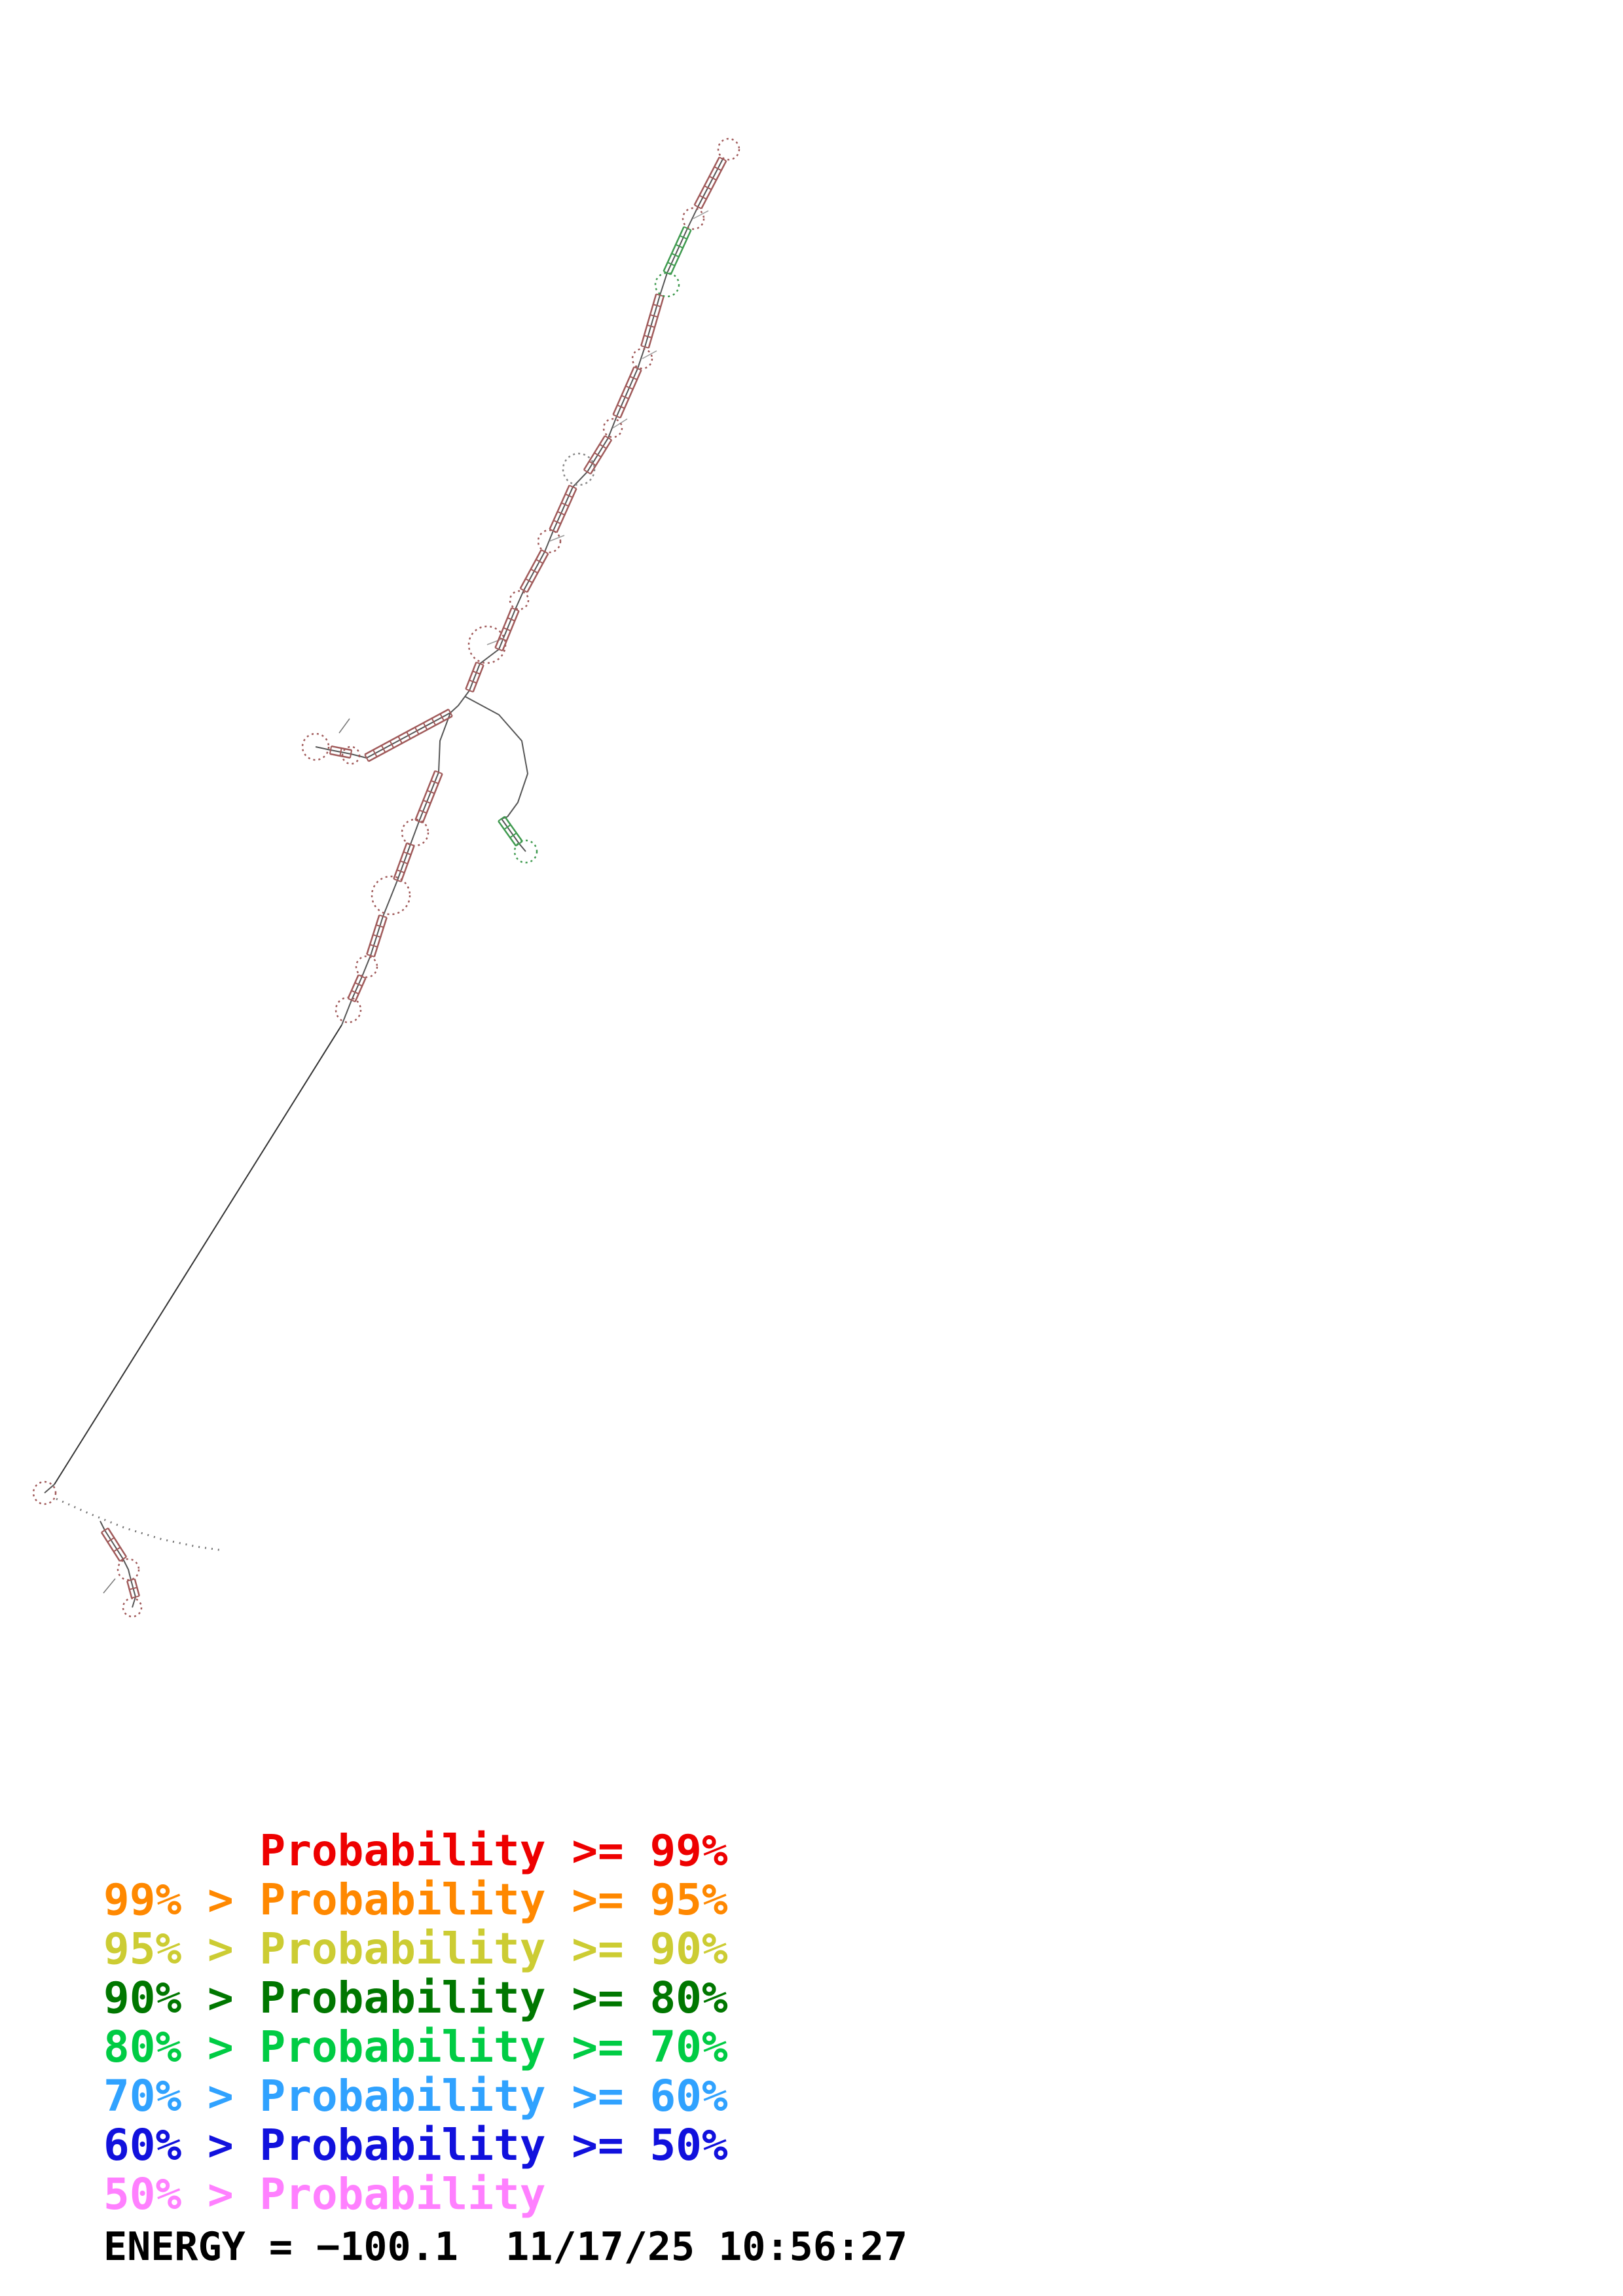 This screenshot has width=1623, height=2296. I want to click on energy-line: ENERGY = −100.1 11/17/25 10:56:27, so click(505, 2247).